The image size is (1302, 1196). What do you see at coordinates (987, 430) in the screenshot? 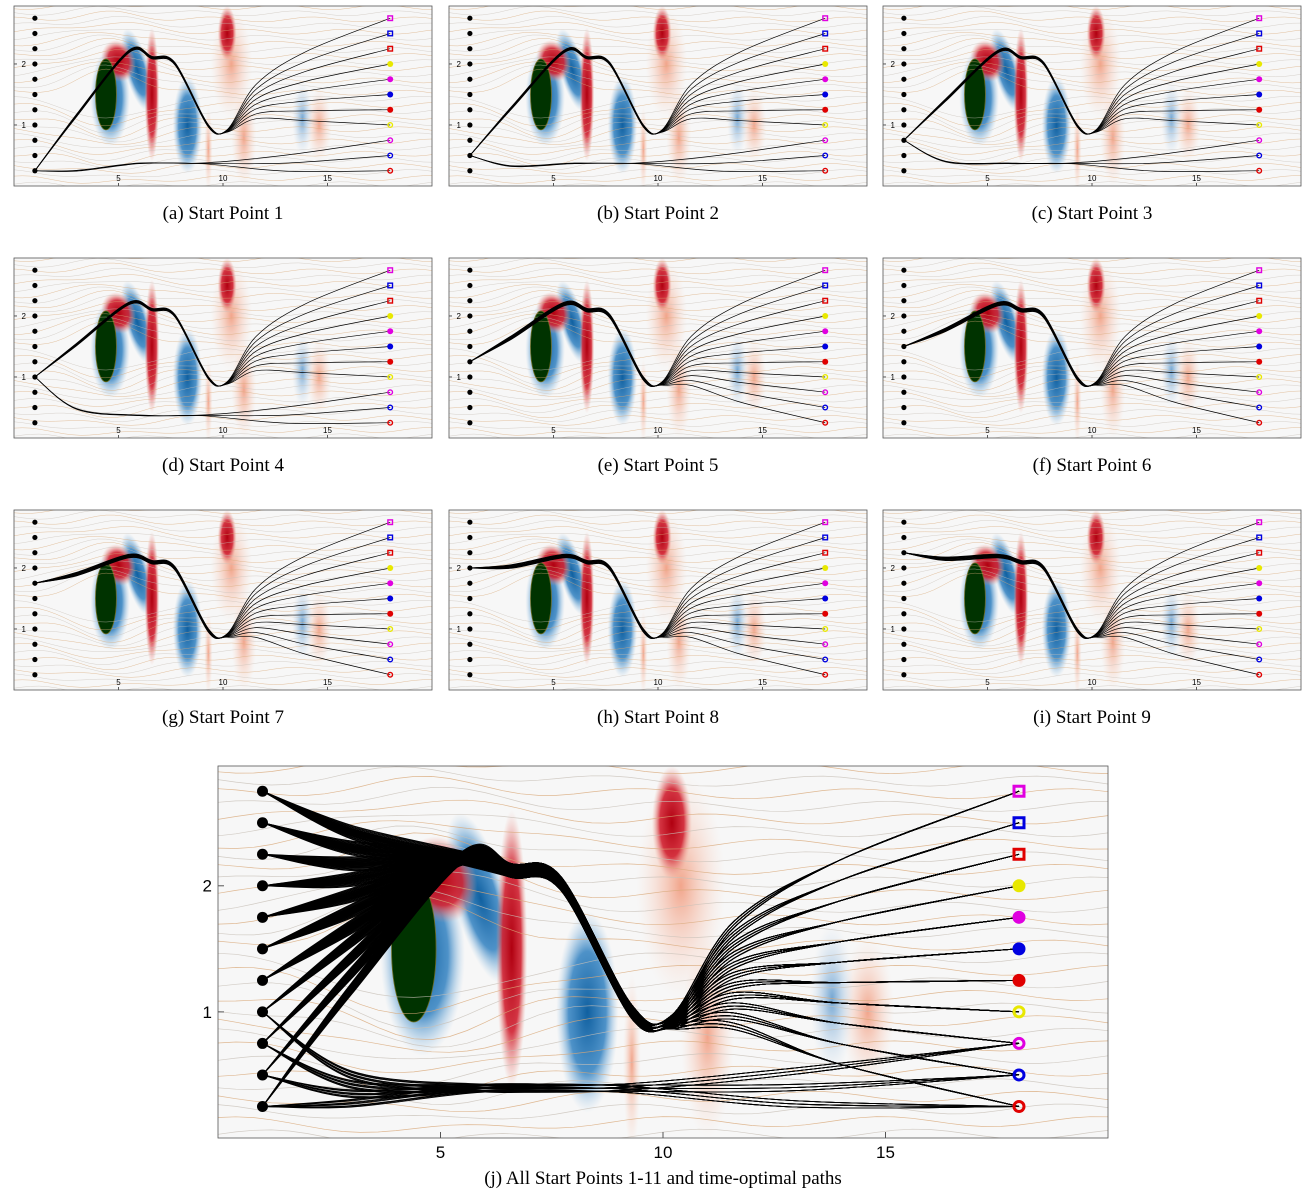
I see `x-tick-label: 5` at bounding box center [987, 430].